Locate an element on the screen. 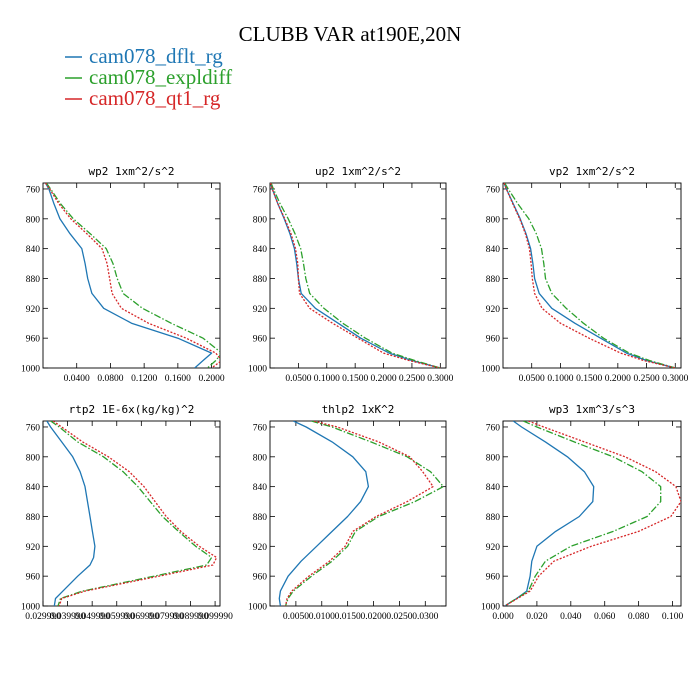 Image resolution: width=700 pixels, height=700 pixels. legend-label: cam078_qt1_rg is located at coordinates (155, 98).